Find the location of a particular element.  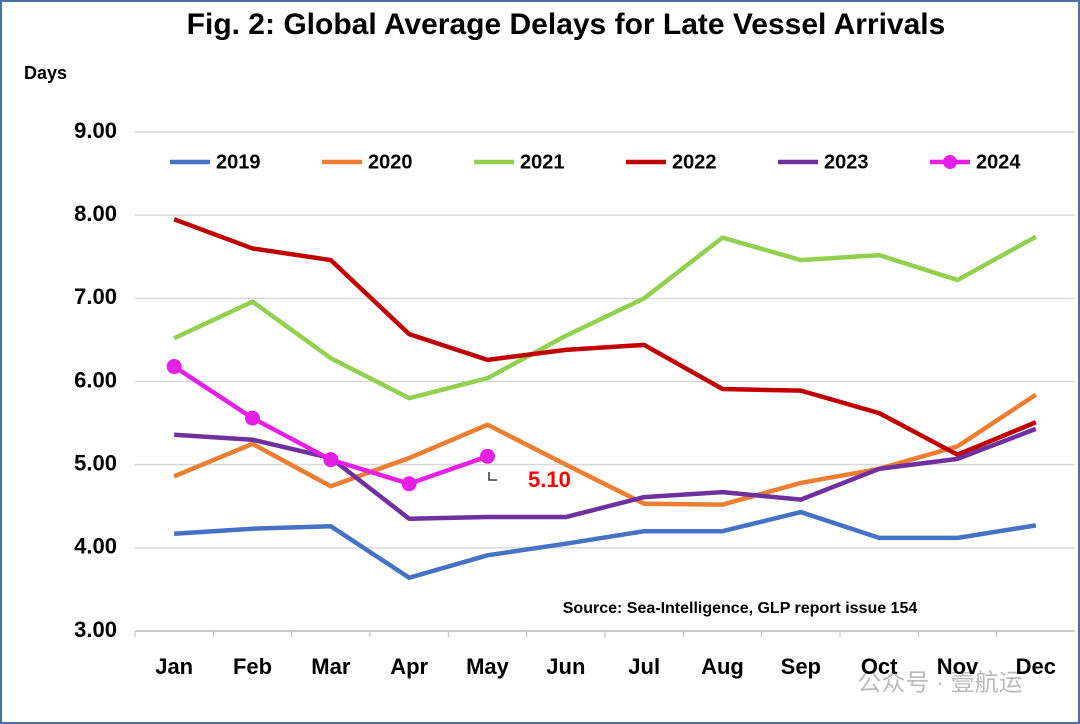

legend-label: 2021 is located at coordinates (542, 162).